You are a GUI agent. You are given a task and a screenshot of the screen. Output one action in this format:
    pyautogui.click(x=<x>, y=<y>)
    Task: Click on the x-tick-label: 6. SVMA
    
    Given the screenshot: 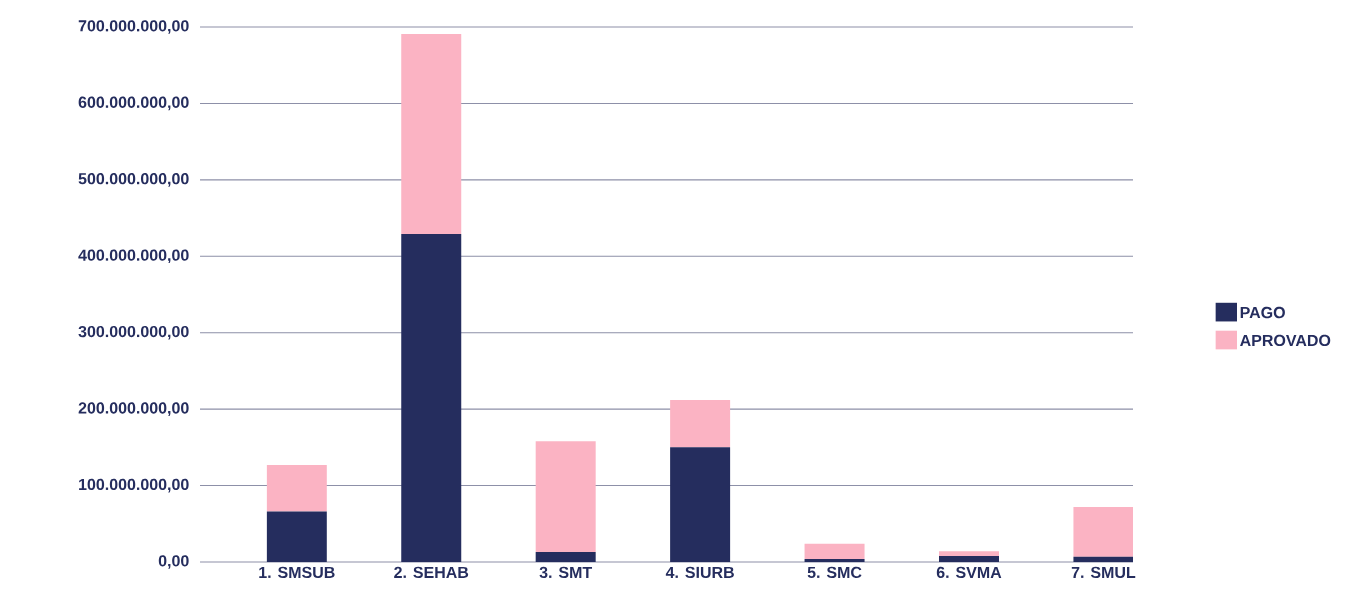 What is the action you would take?
    pyautogui.click(x=969, y=572)
    